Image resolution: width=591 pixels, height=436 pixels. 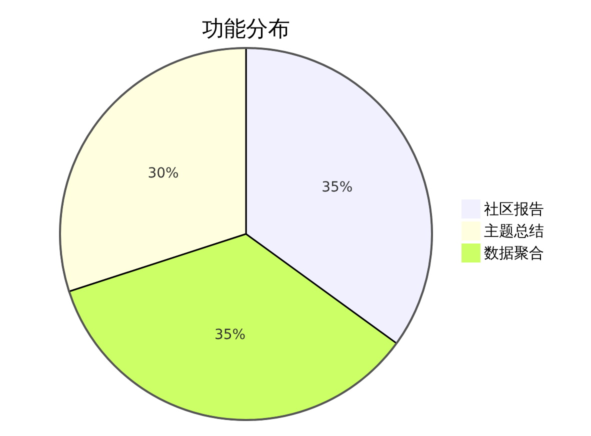 I want to click on data-label: 30%, so click(x=163, y=174).